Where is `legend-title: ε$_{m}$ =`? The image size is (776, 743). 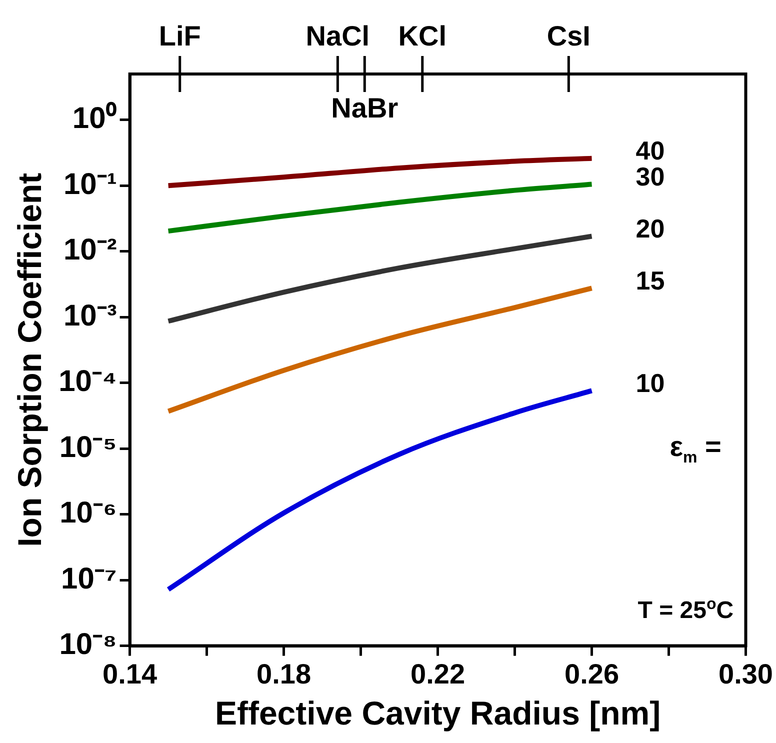 legend-title: ε$_{m}$ = is located at coordinates (696, 449).